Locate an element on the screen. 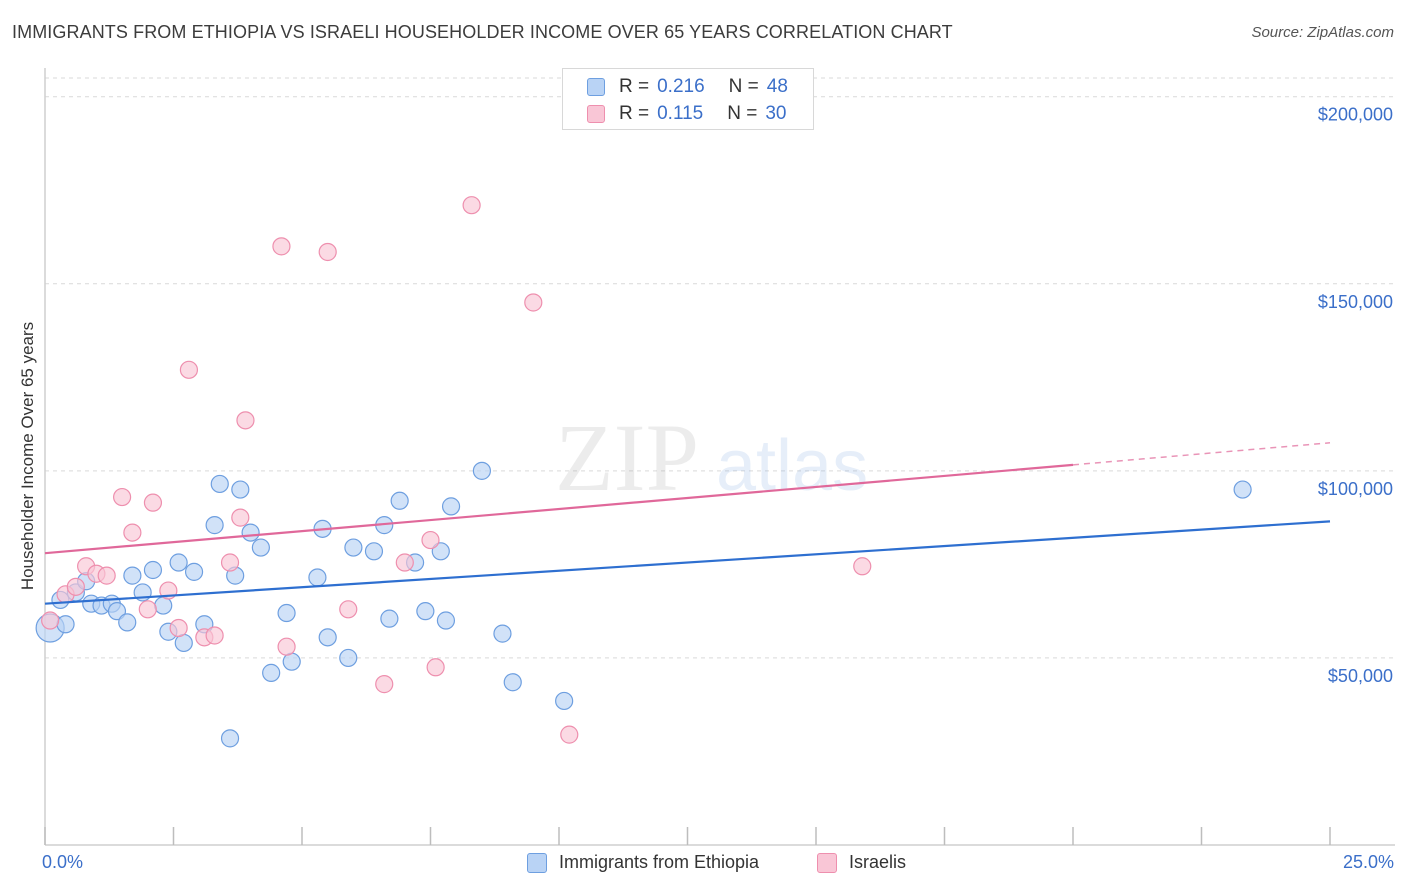  legend-row-ethiopia: R = 0.216 N = 48 is located at coordinates (687, 87).